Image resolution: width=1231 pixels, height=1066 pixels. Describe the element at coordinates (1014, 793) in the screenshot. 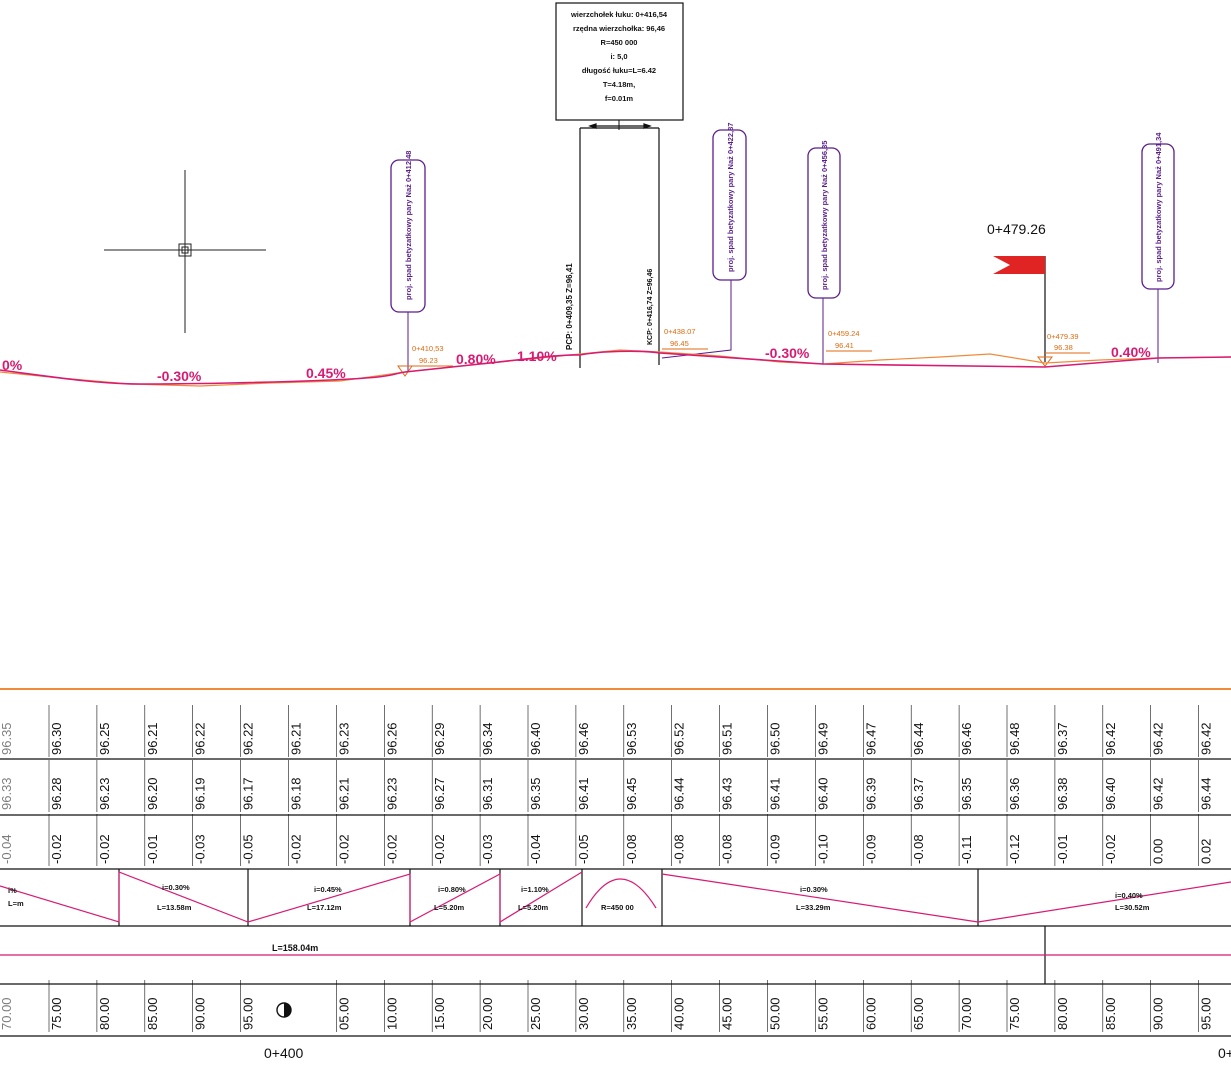

I see `terrain-elevation-value: 96.36` at that location.